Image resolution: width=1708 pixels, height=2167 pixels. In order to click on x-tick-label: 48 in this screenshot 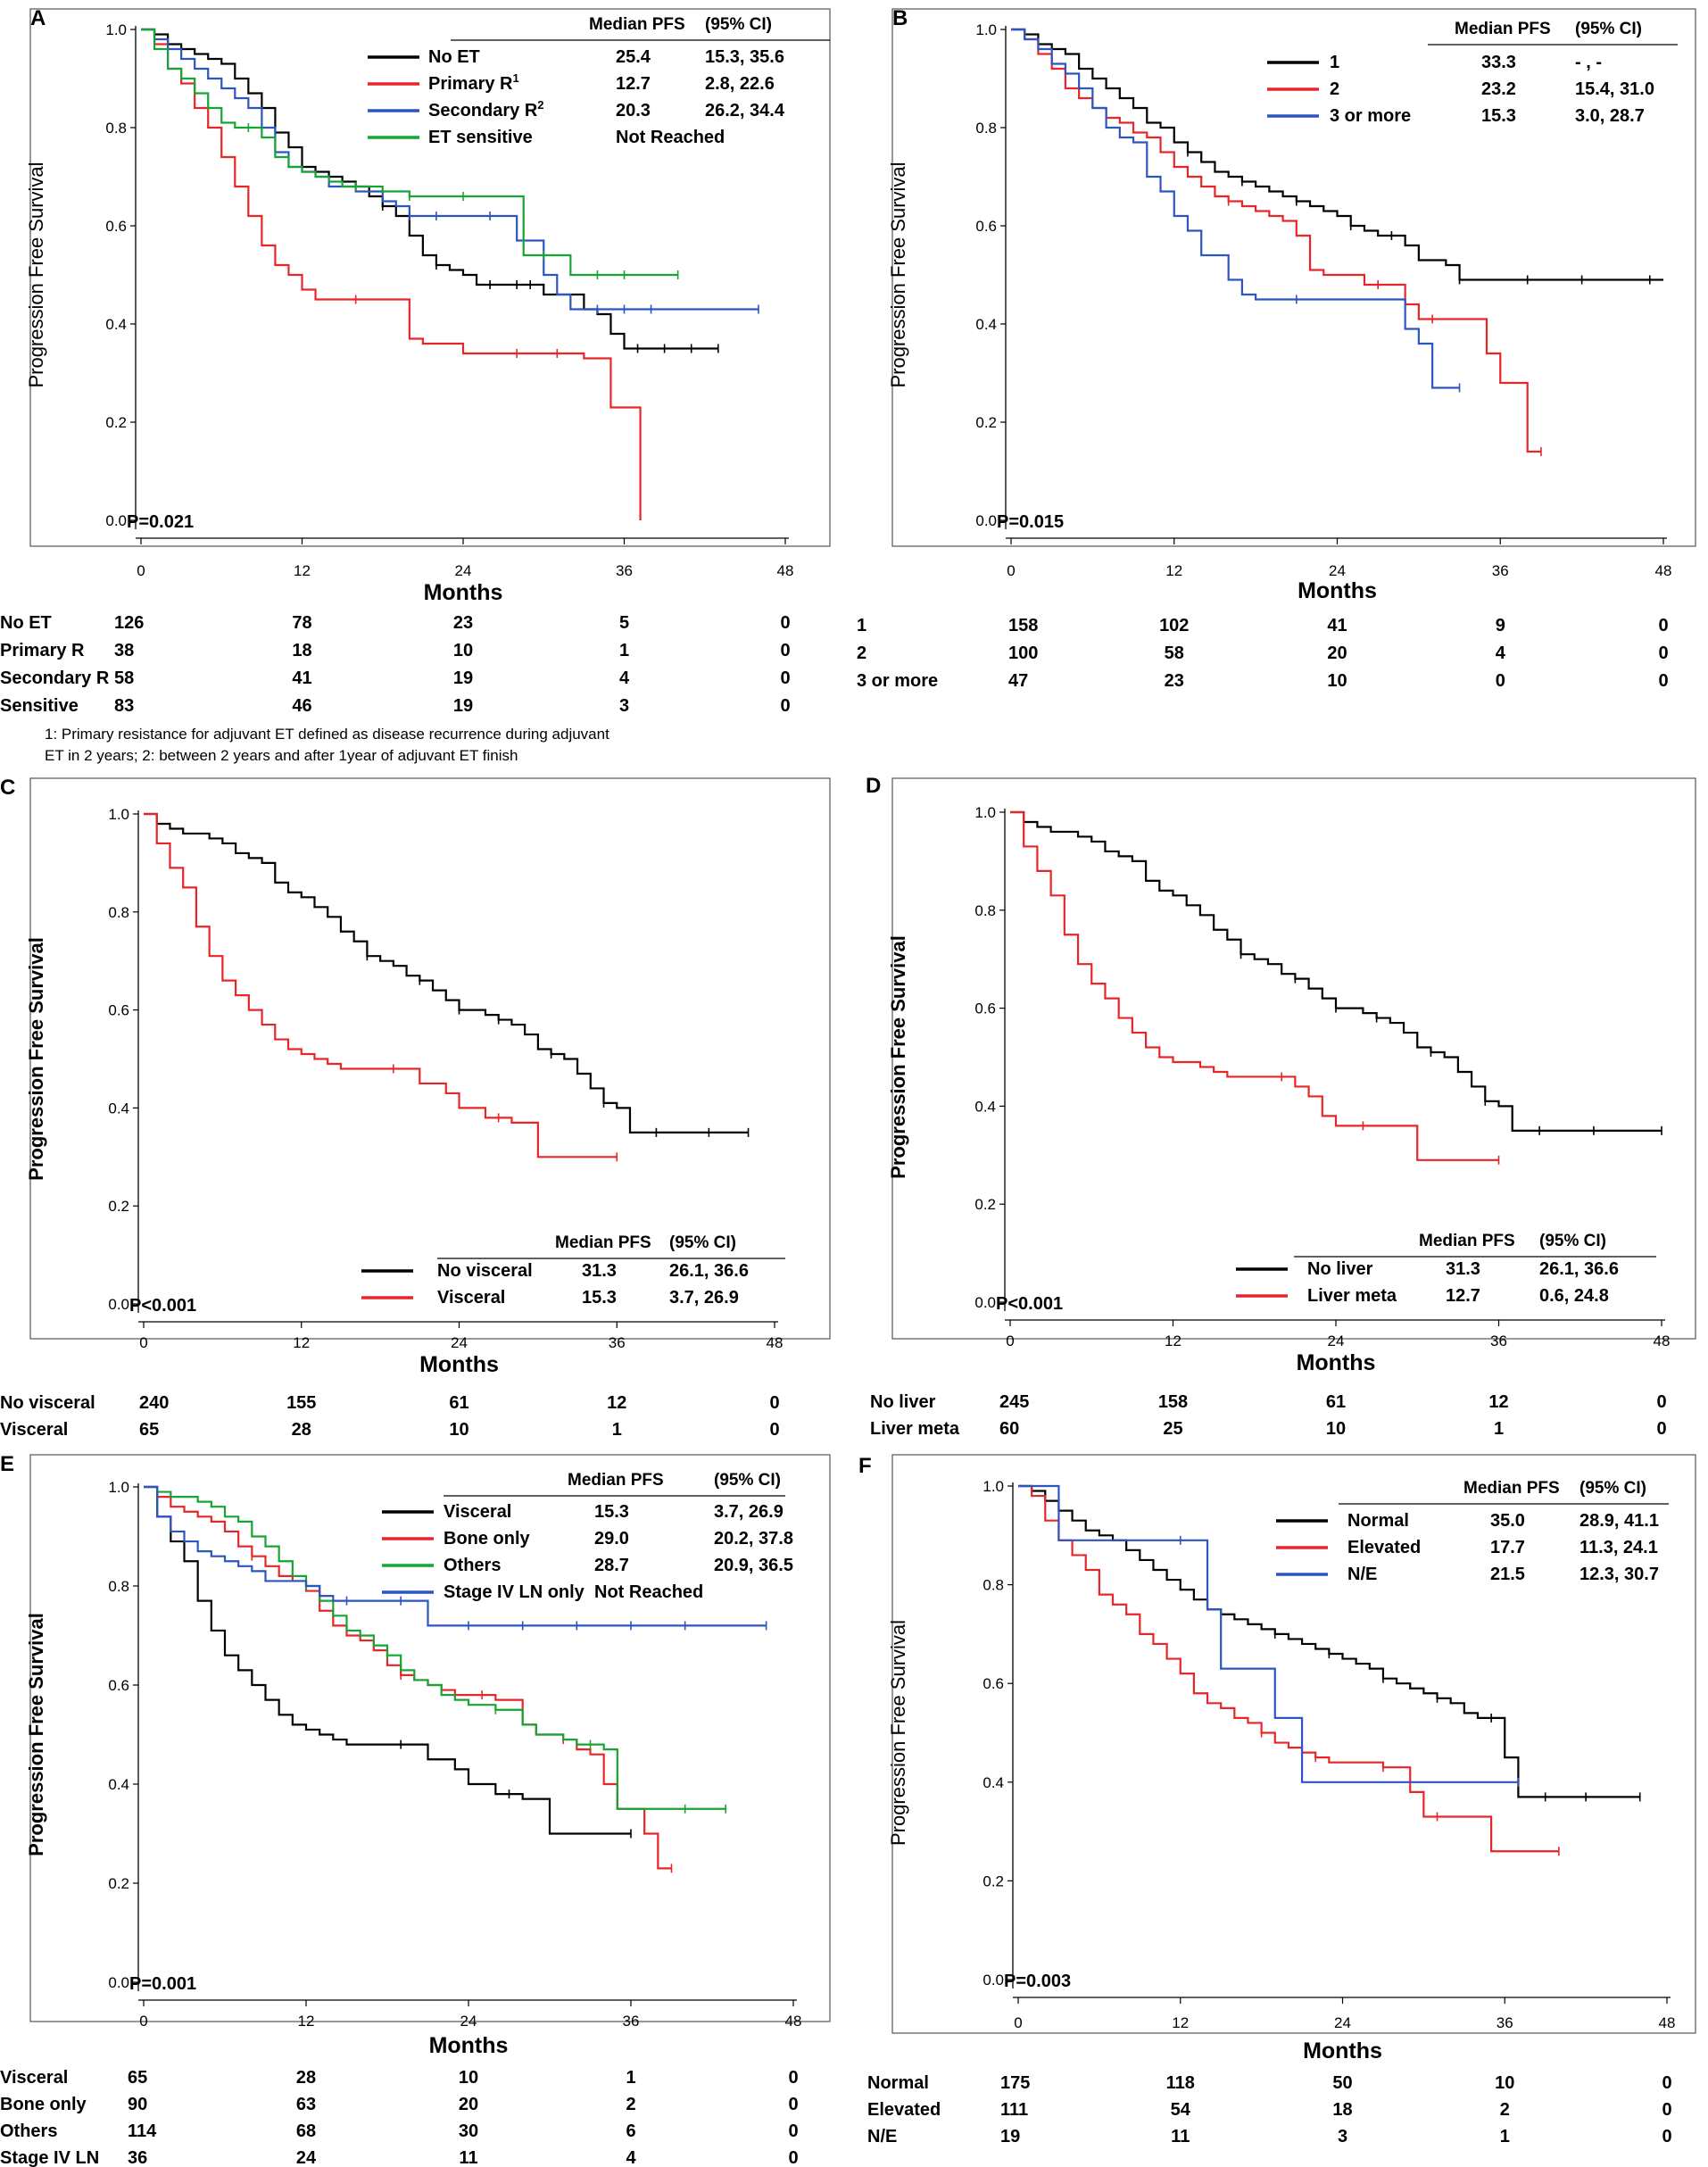, I will do `click(1667, 2022)`.